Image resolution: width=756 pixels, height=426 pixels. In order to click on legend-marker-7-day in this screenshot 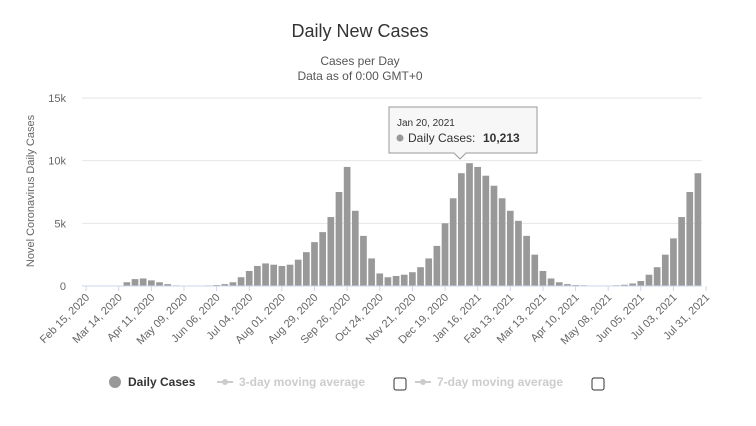, I will do `click(423, 382)`.